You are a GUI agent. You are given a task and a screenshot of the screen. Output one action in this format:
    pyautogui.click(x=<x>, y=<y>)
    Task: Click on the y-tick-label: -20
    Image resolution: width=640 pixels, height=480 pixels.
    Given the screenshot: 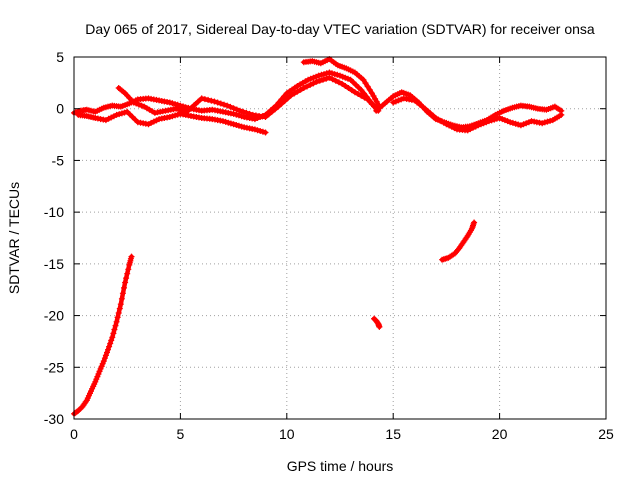 What is the action you would take?
    pyautogui.click(x=54, y=316)
    